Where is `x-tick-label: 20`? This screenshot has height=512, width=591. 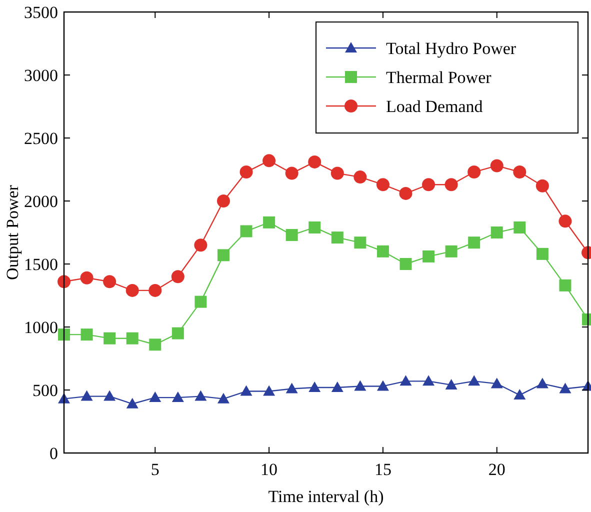 x-tick-label: 20 is located at coordinates (497, 469).